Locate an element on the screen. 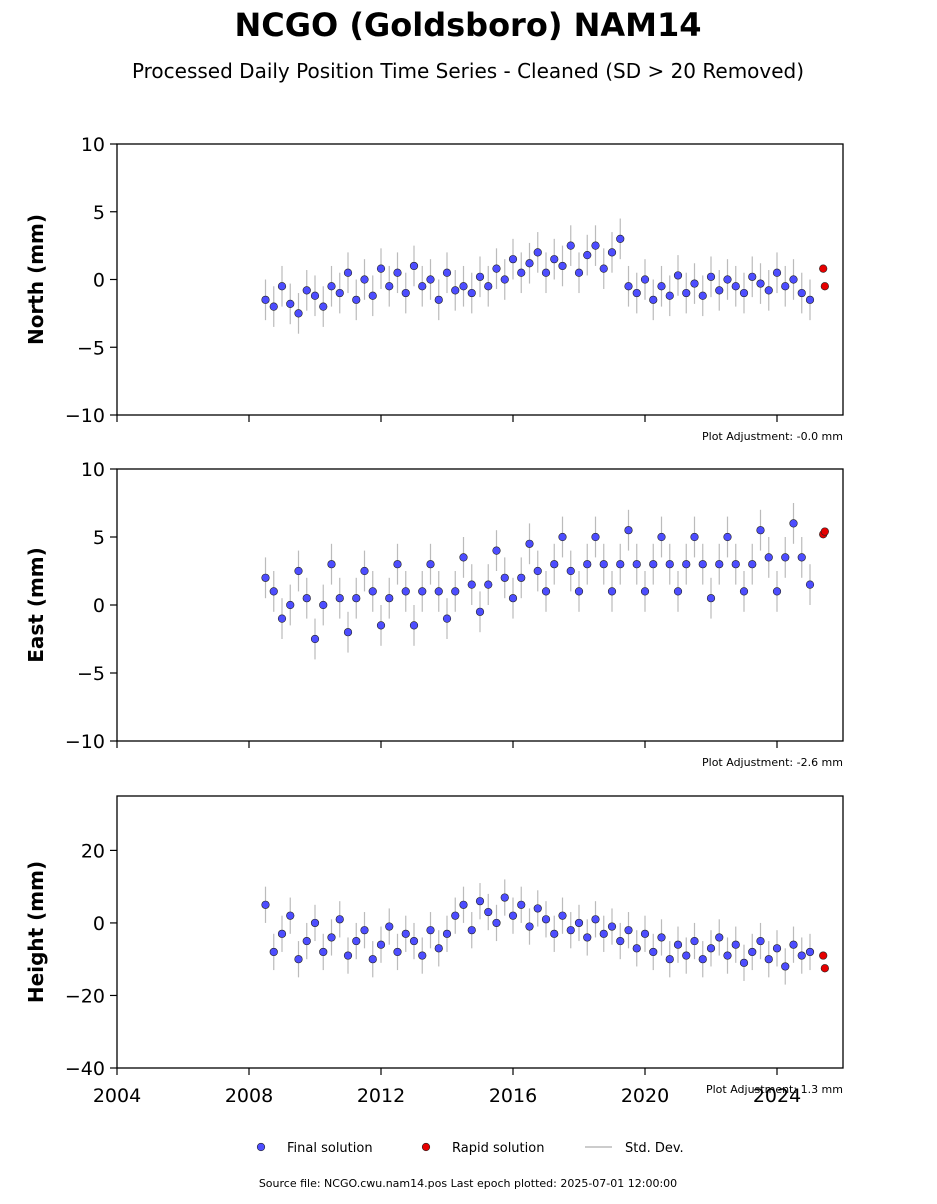  legend-label: Final solution is located at coordinates (330, 1148).